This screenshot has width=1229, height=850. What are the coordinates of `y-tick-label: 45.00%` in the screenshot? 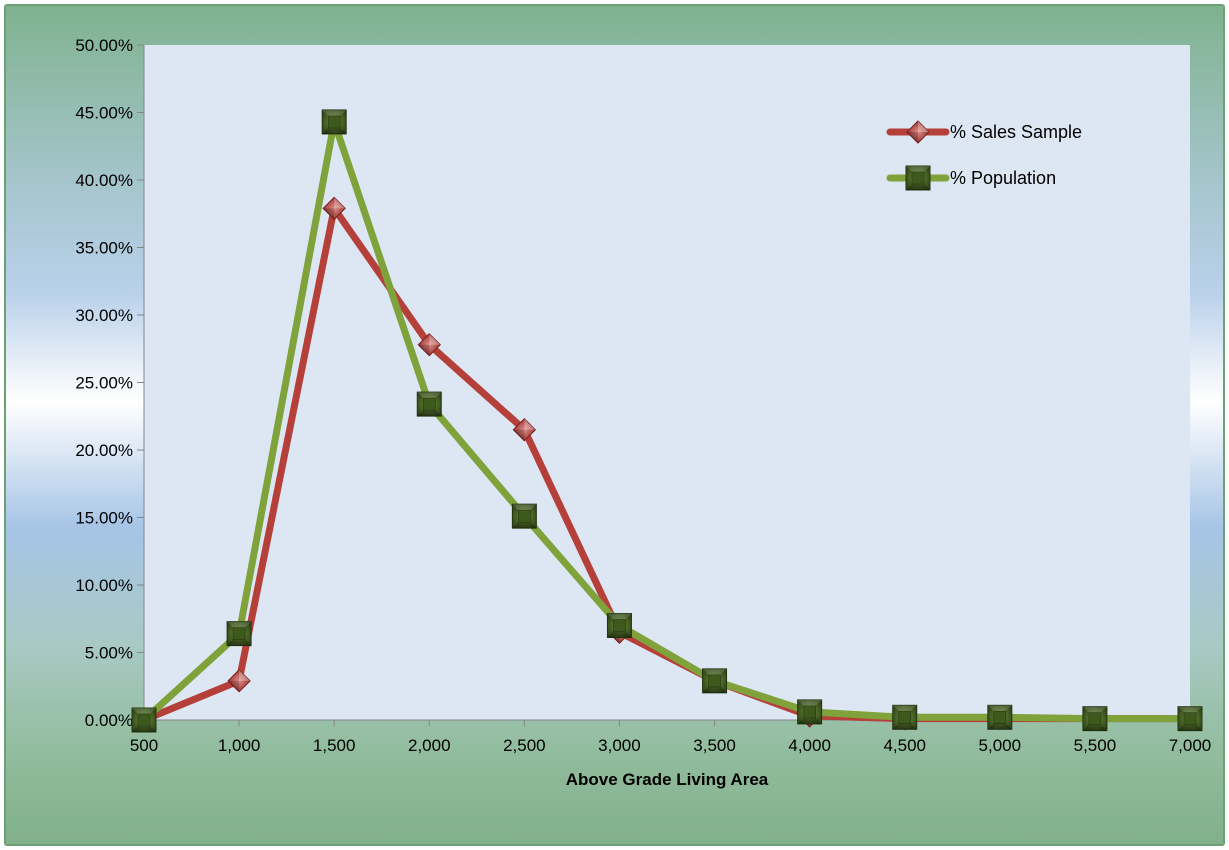 It's located at (104, 113).